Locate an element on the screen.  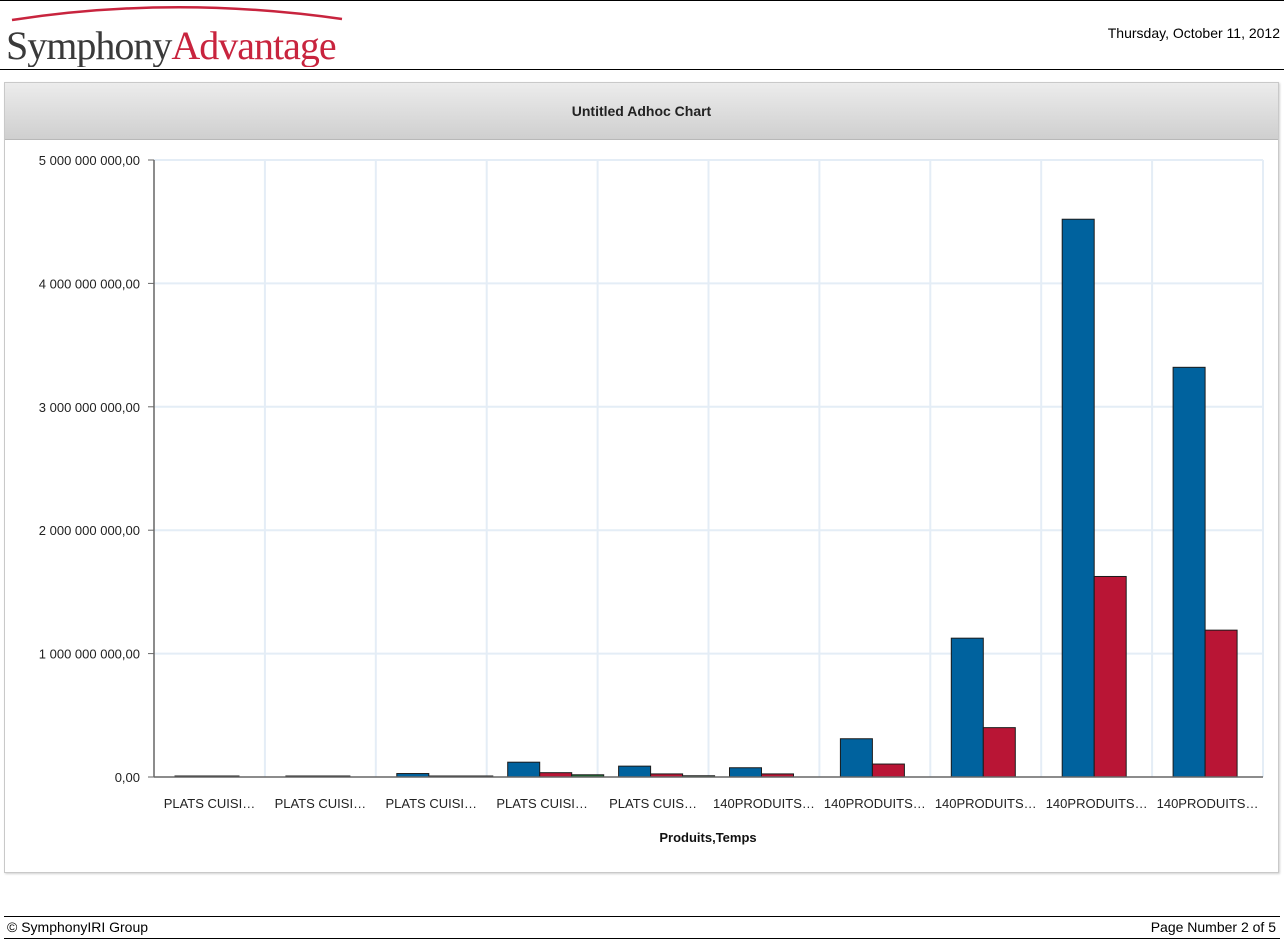
report-date: Thursday, October 11, 2012 is located at coordinates (1193, 33).